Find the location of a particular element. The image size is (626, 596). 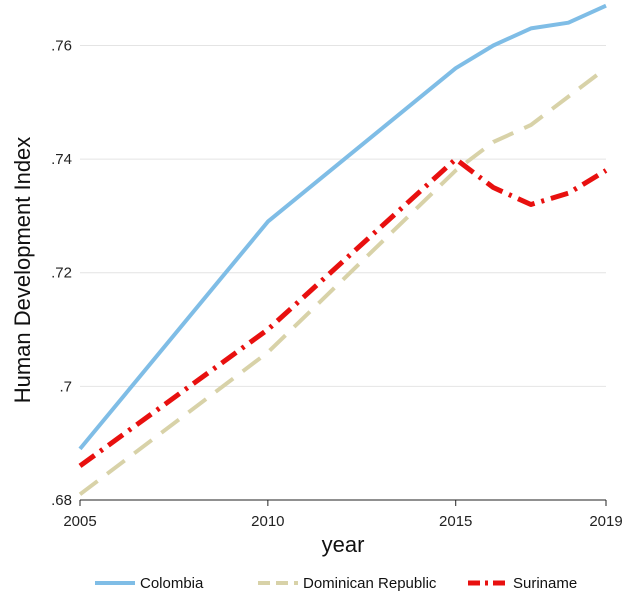

x-tick-label: 2005 is located at coordinates (79, 521).